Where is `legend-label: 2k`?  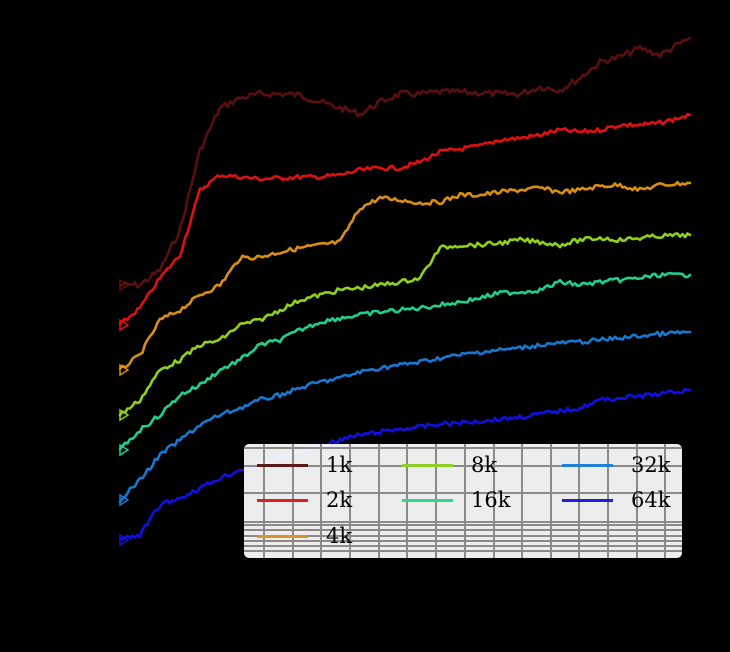
legend-label: 2k is located at coordinates (339, 500).